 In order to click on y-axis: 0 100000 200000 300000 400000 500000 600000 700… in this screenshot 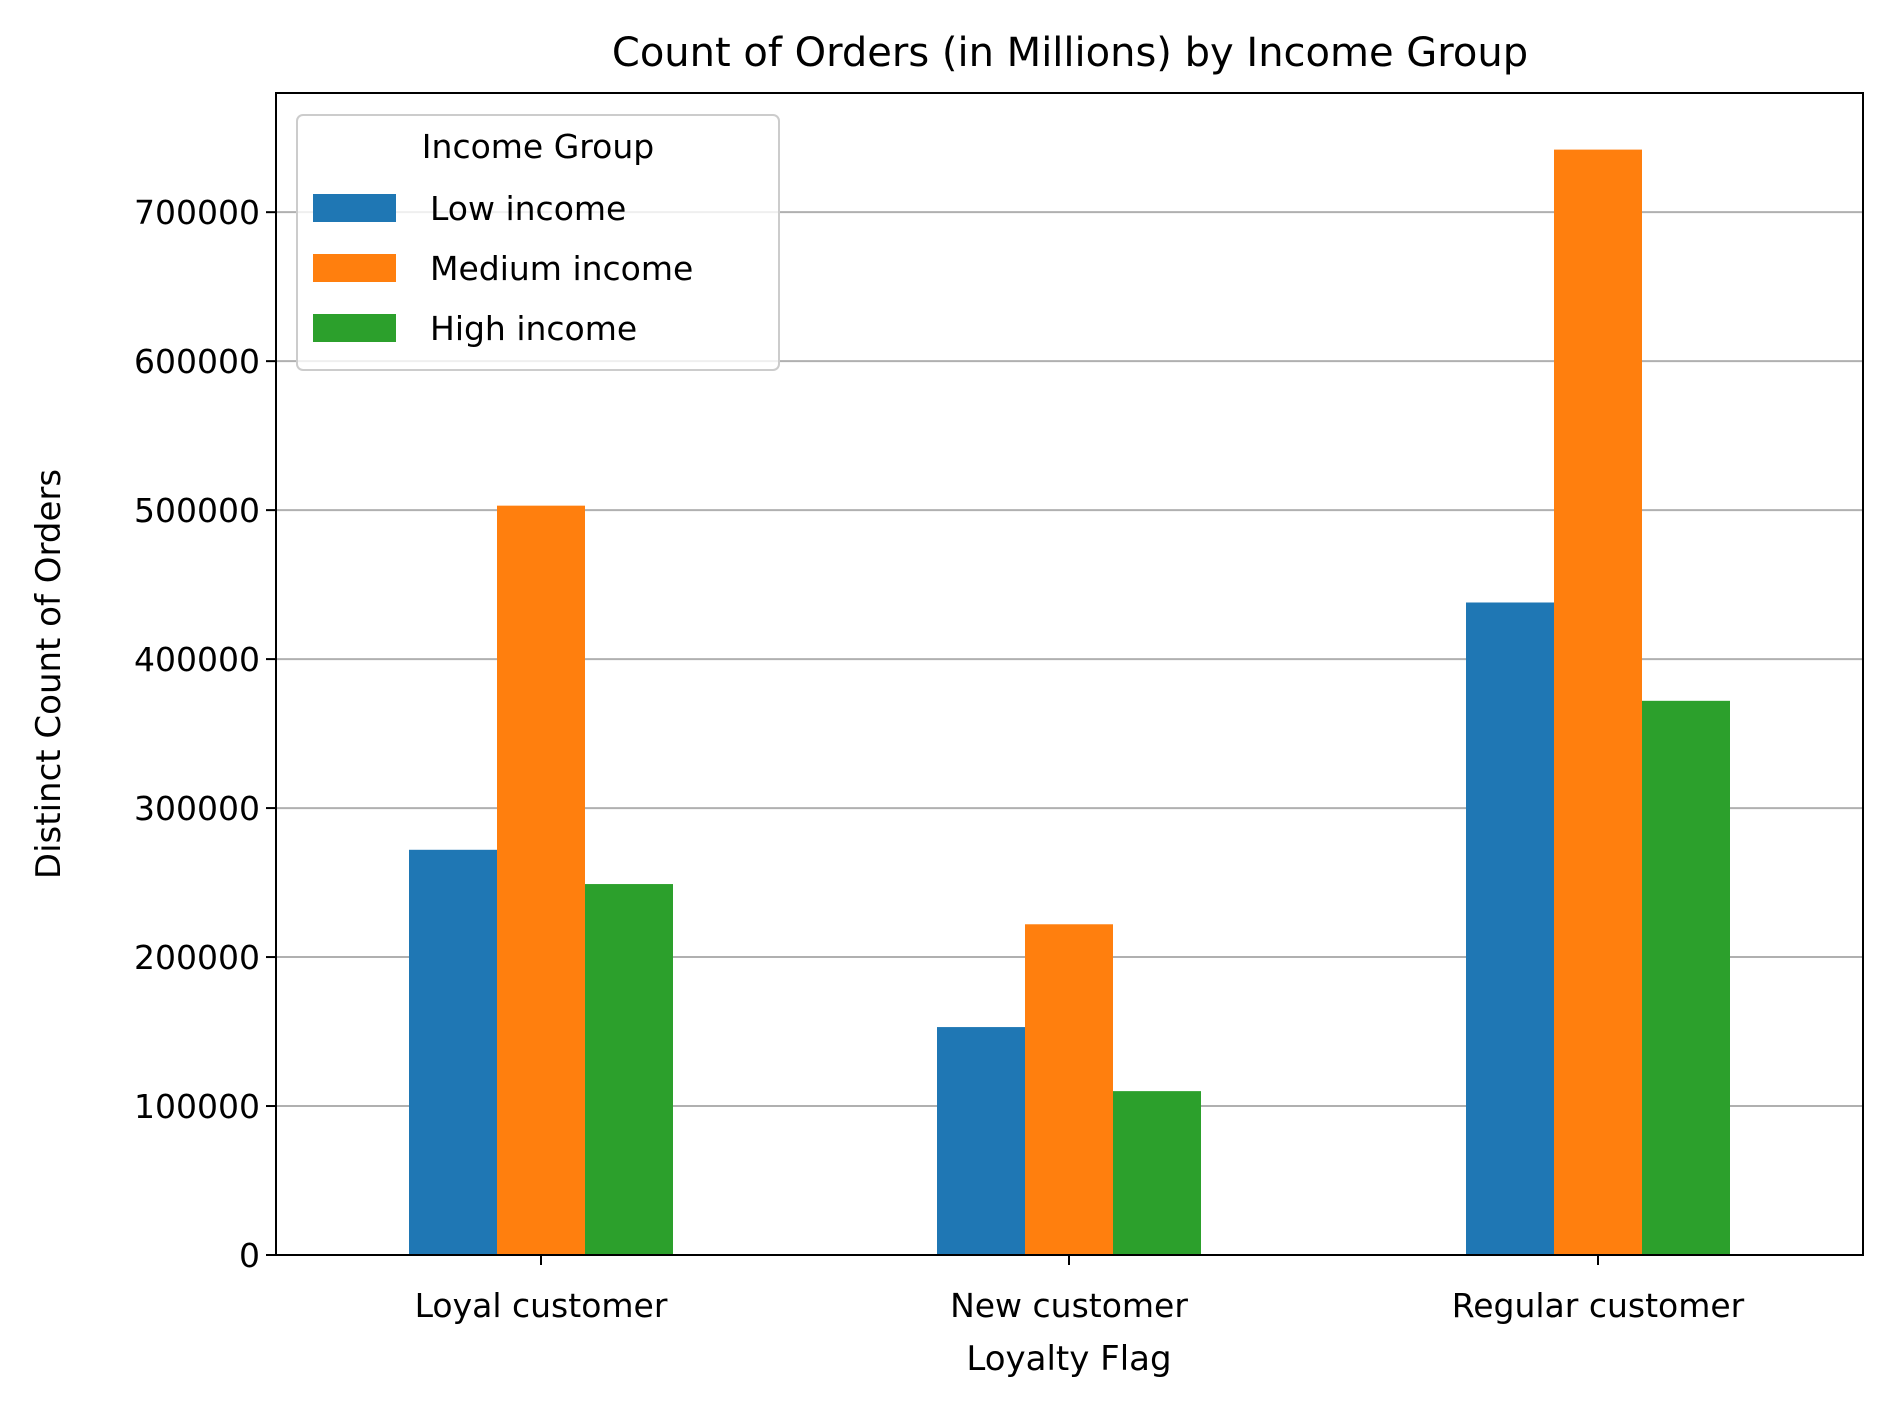, I will do `click(205, 734)`.